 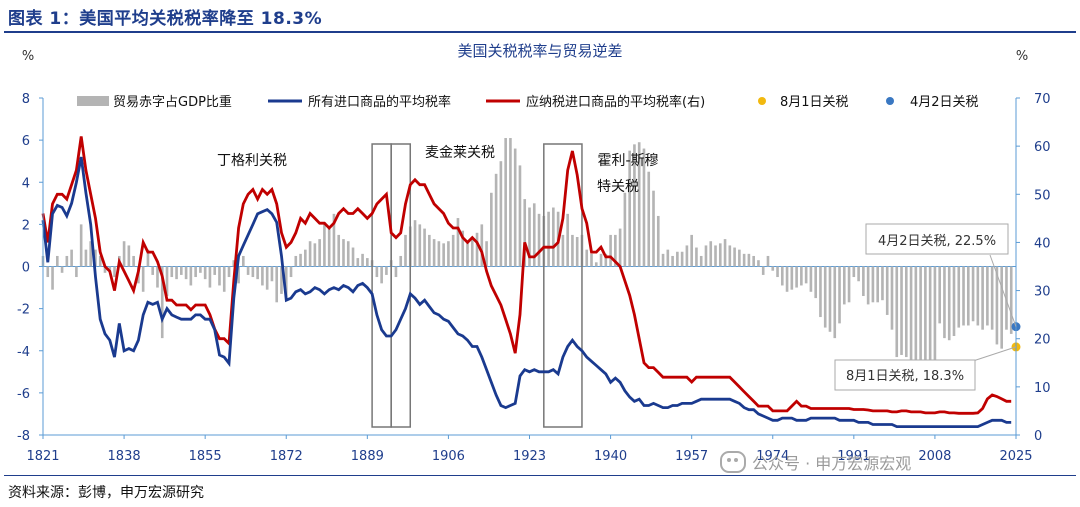 What do you see at coordinates (937, 241) in the screenshot?
I see `apr2-callout: 4月2日关税, 22.5%` at bounding box center [937, 241].